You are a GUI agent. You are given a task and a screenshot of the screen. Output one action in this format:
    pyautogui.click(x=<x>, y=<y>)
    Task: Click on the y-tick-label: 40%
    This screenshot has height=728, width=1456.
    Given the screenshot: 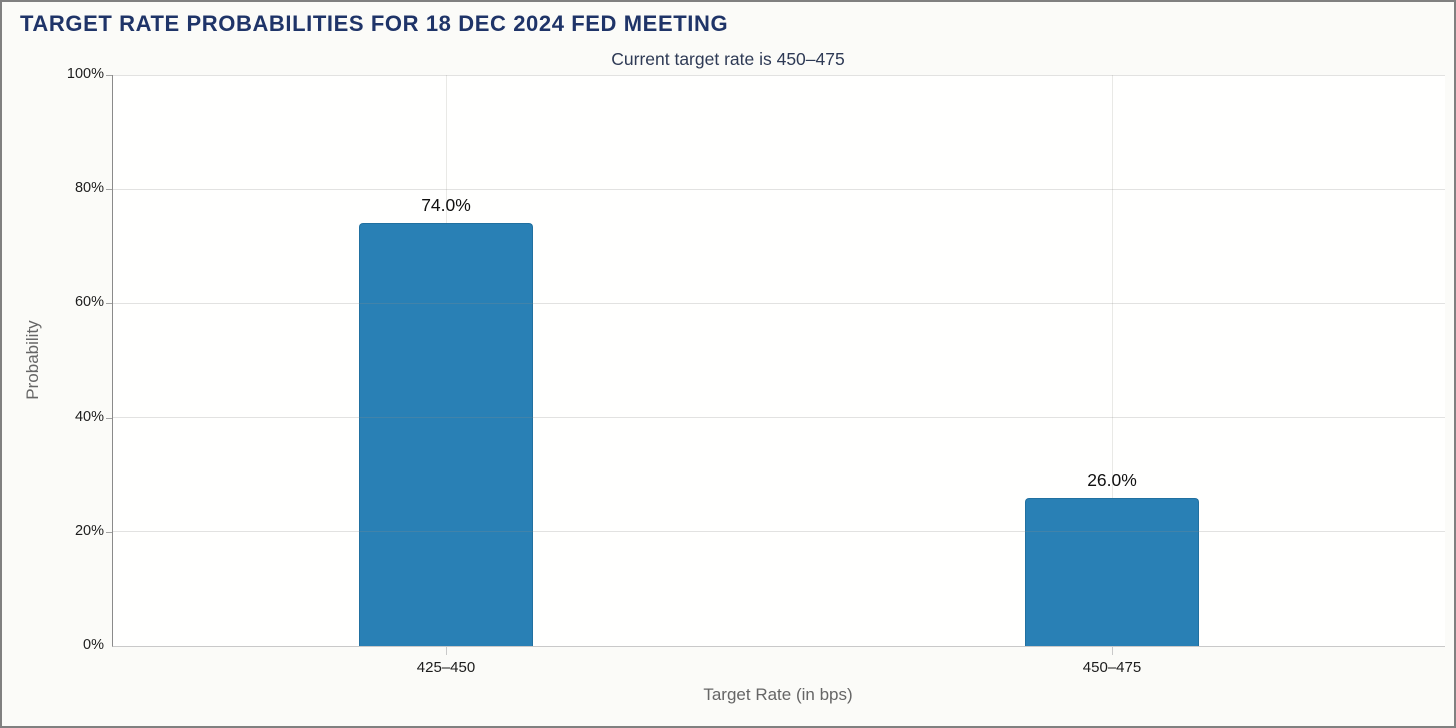 What is the action you would take?
    pyautogui.click(x=89, y=416)
    